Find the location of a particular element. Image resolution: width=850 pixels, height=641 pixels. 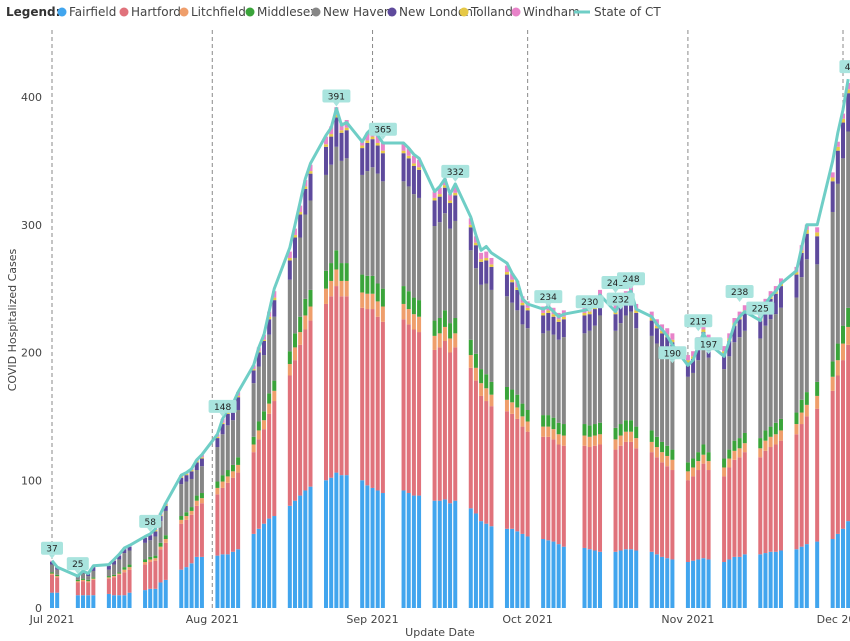

callout-value: 332 is located at coordinates (455, 173).